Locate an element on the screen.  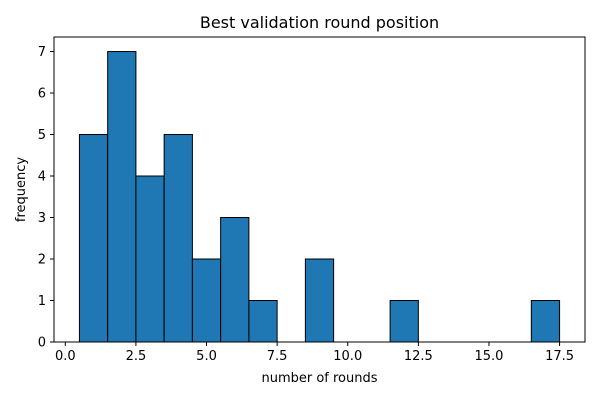
y-tick-label: 6 is located at coordinates (42, 94).